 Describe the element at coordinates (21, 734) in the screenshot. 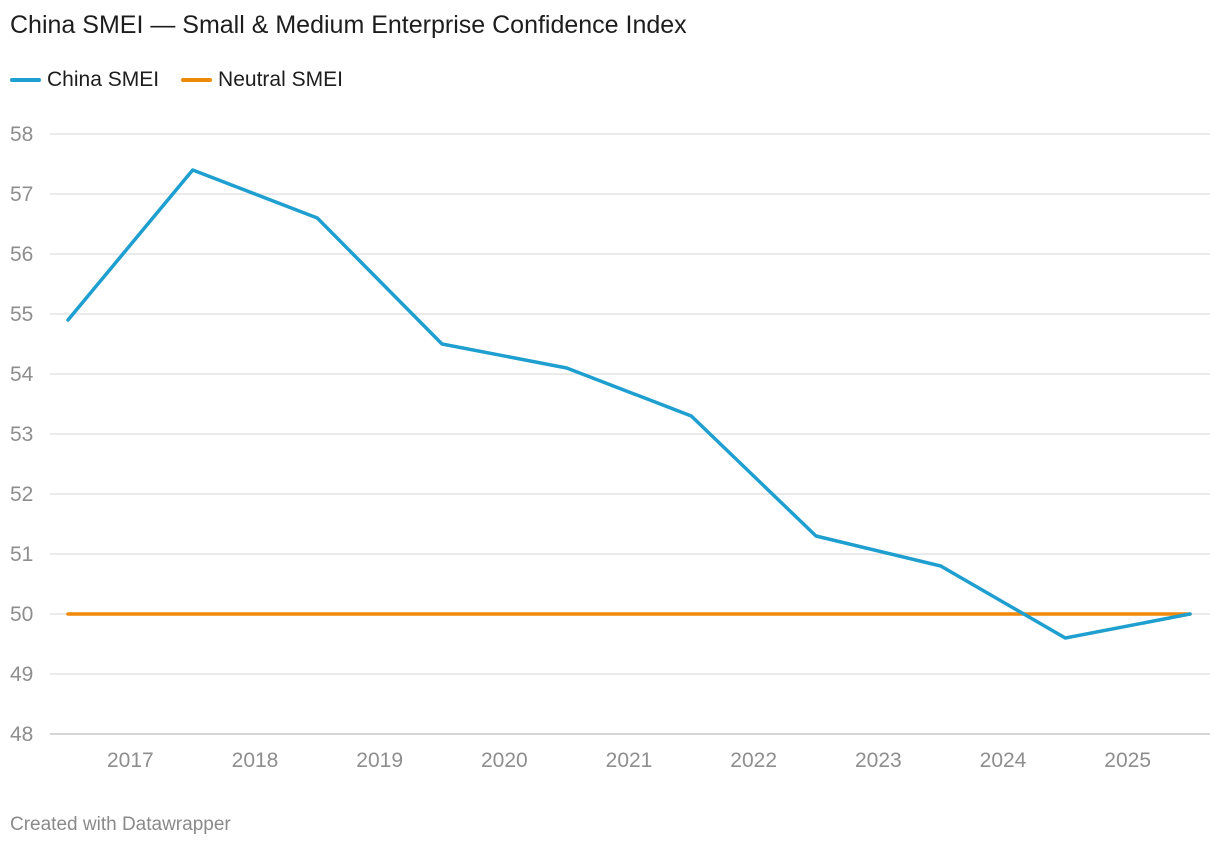

I see `y-tick-label: 48` at that location.